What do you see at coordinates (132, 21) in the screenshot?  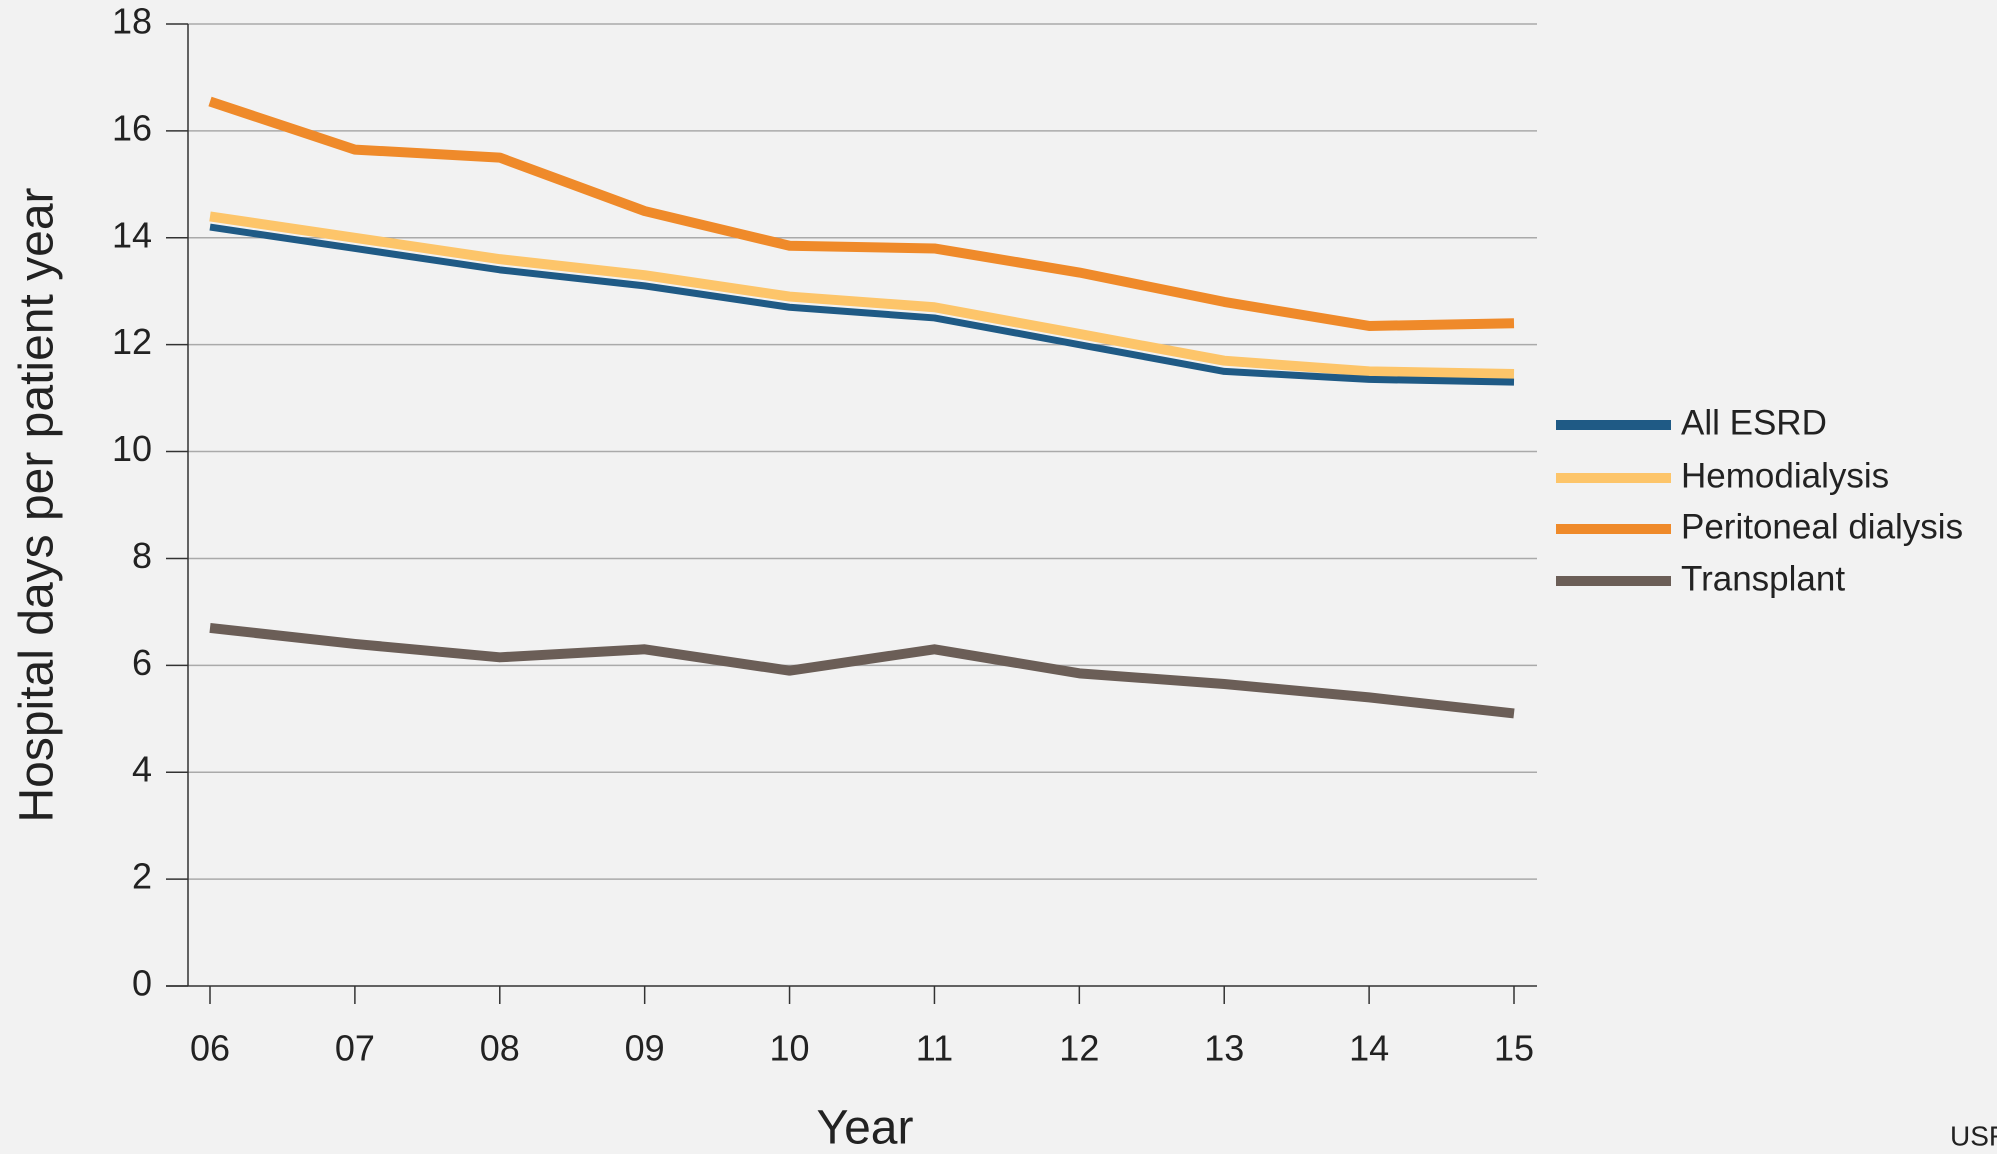 I see `y-tick-label: 18` at bounding box center [132, 21].